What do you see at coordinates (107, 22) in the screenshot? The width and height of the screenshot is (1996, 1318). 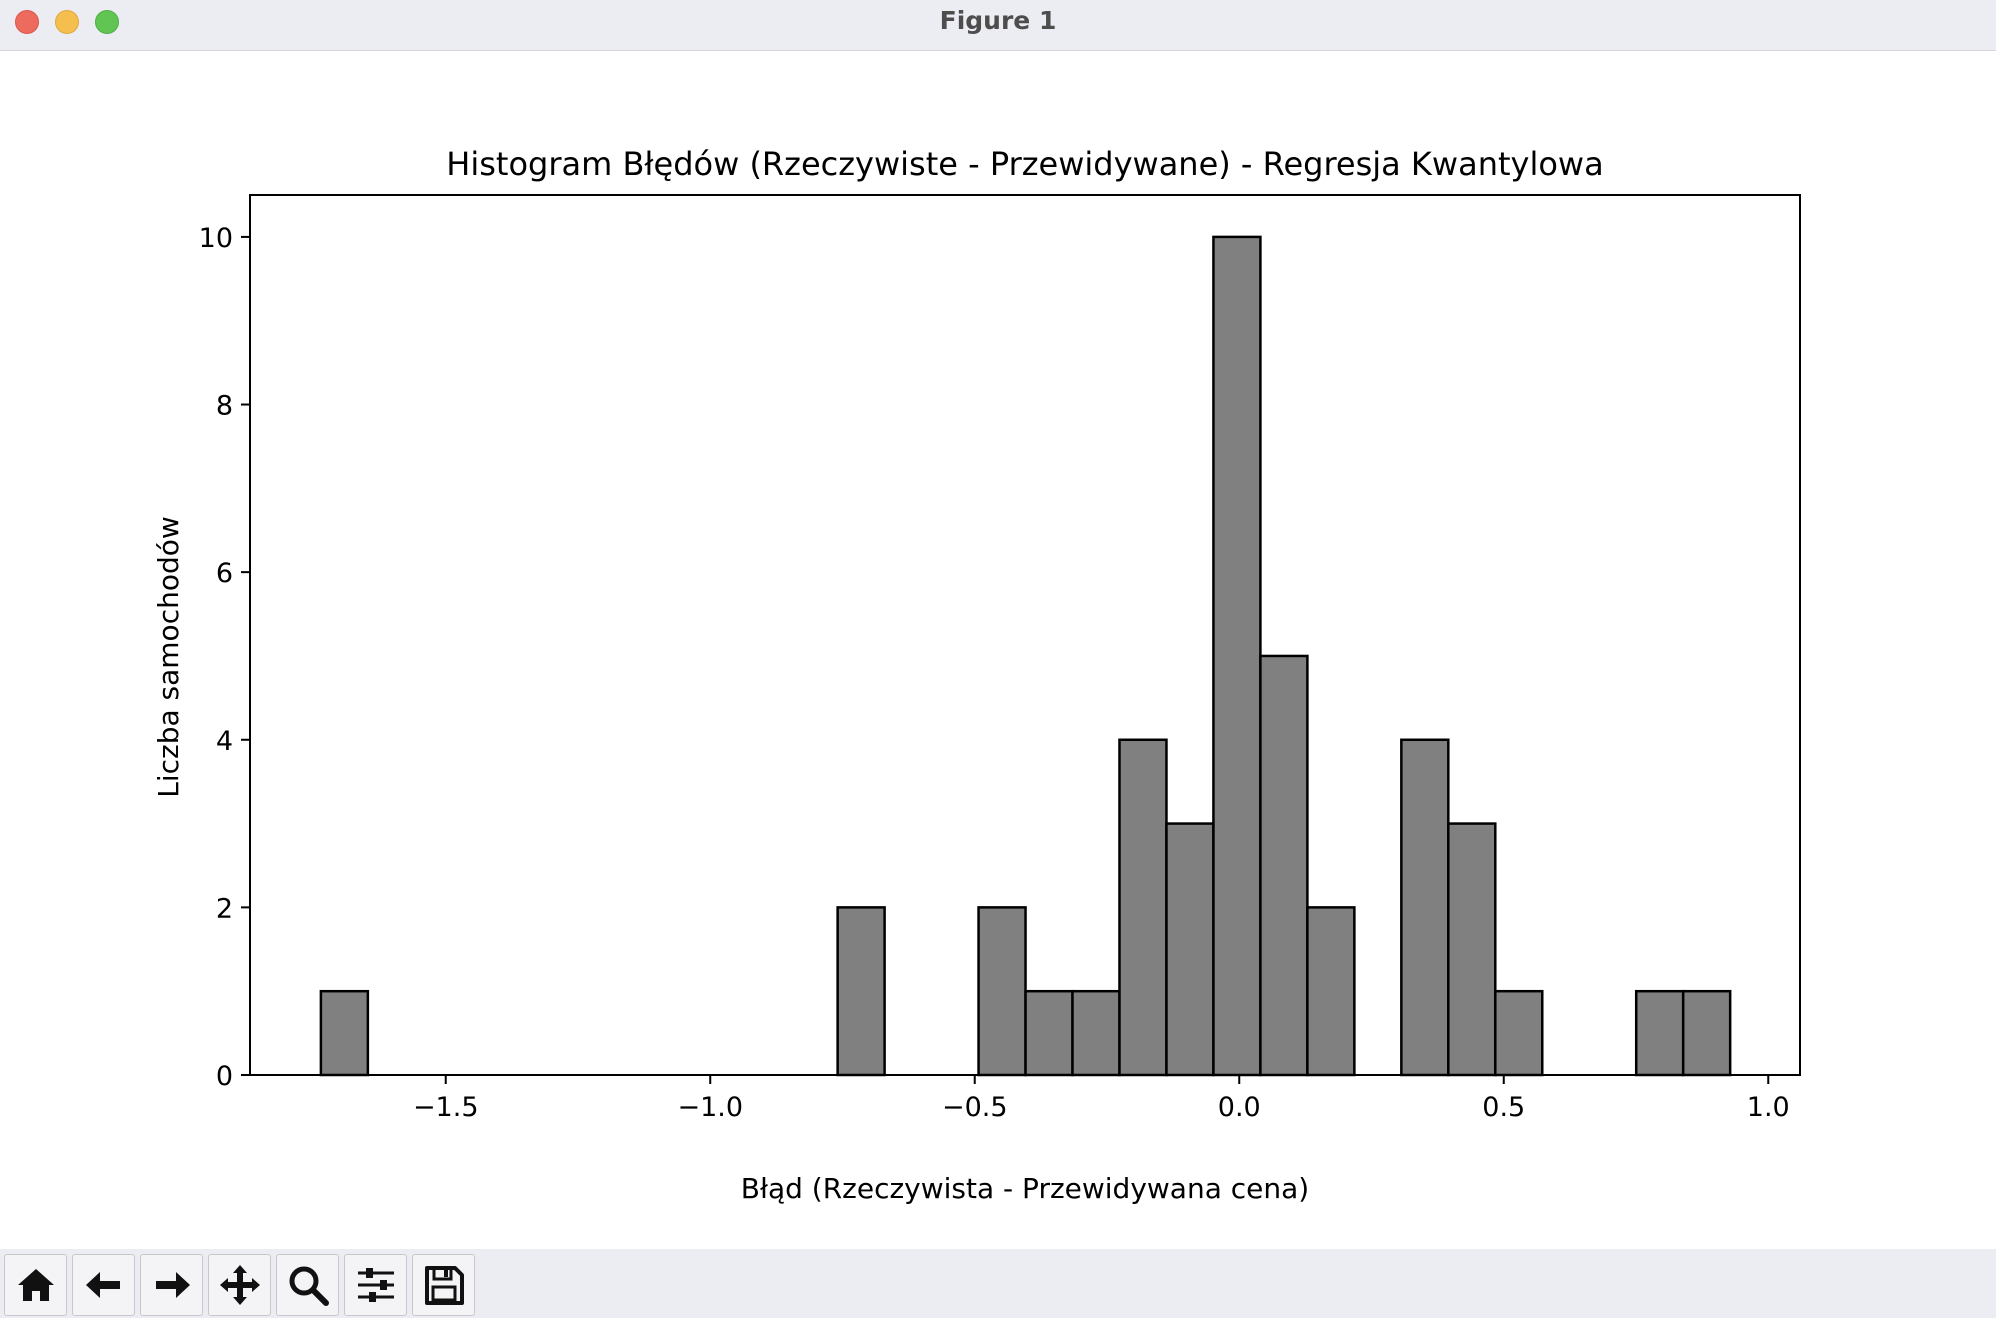 I see `maximize-window-button` at bounding box center [107, 22].